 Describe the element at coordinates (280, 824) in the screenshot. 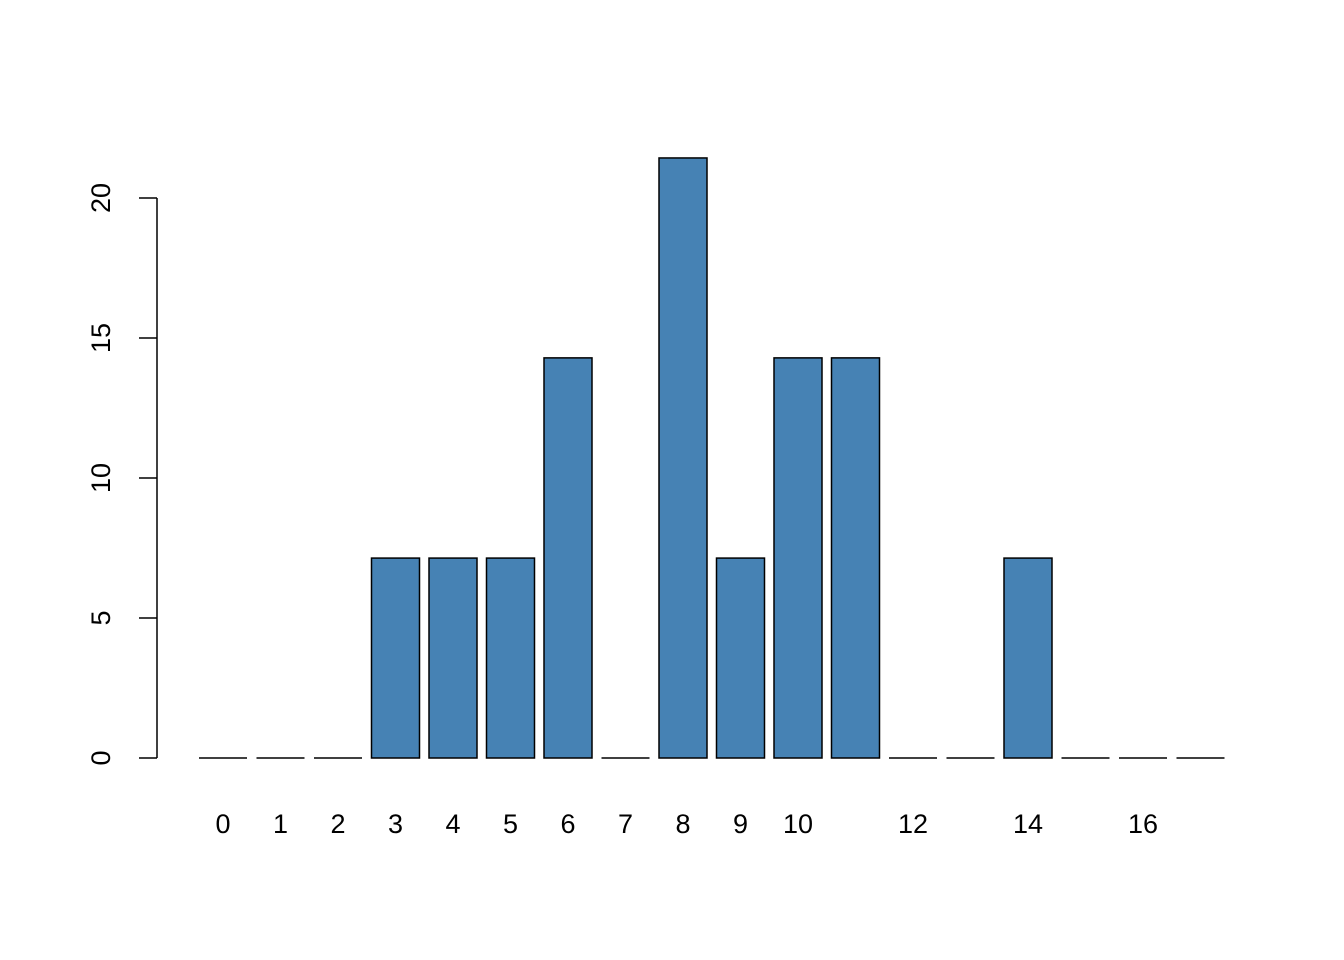

I see `x-tick-label: 1` at that location.